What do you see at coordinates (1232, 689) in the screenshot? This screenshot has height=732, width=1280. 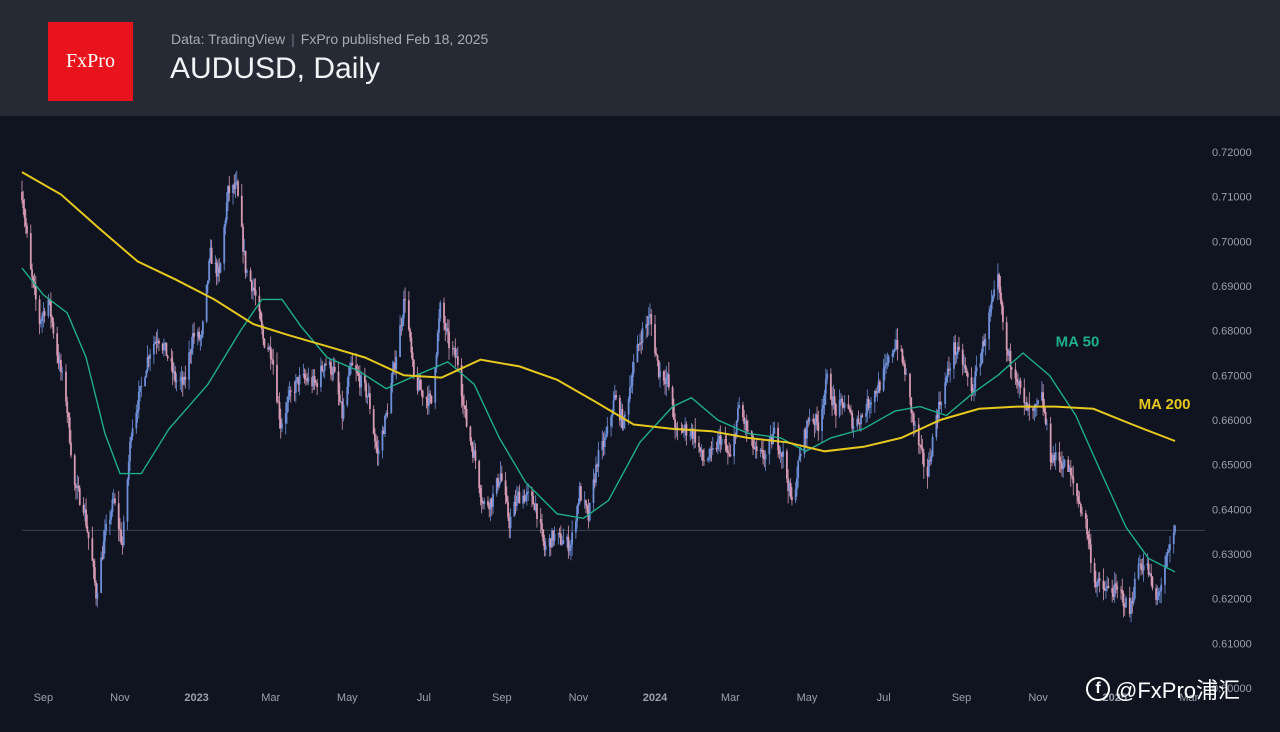 I see `y-tick-label: 0.60000` at bounding box center [1232, 689].